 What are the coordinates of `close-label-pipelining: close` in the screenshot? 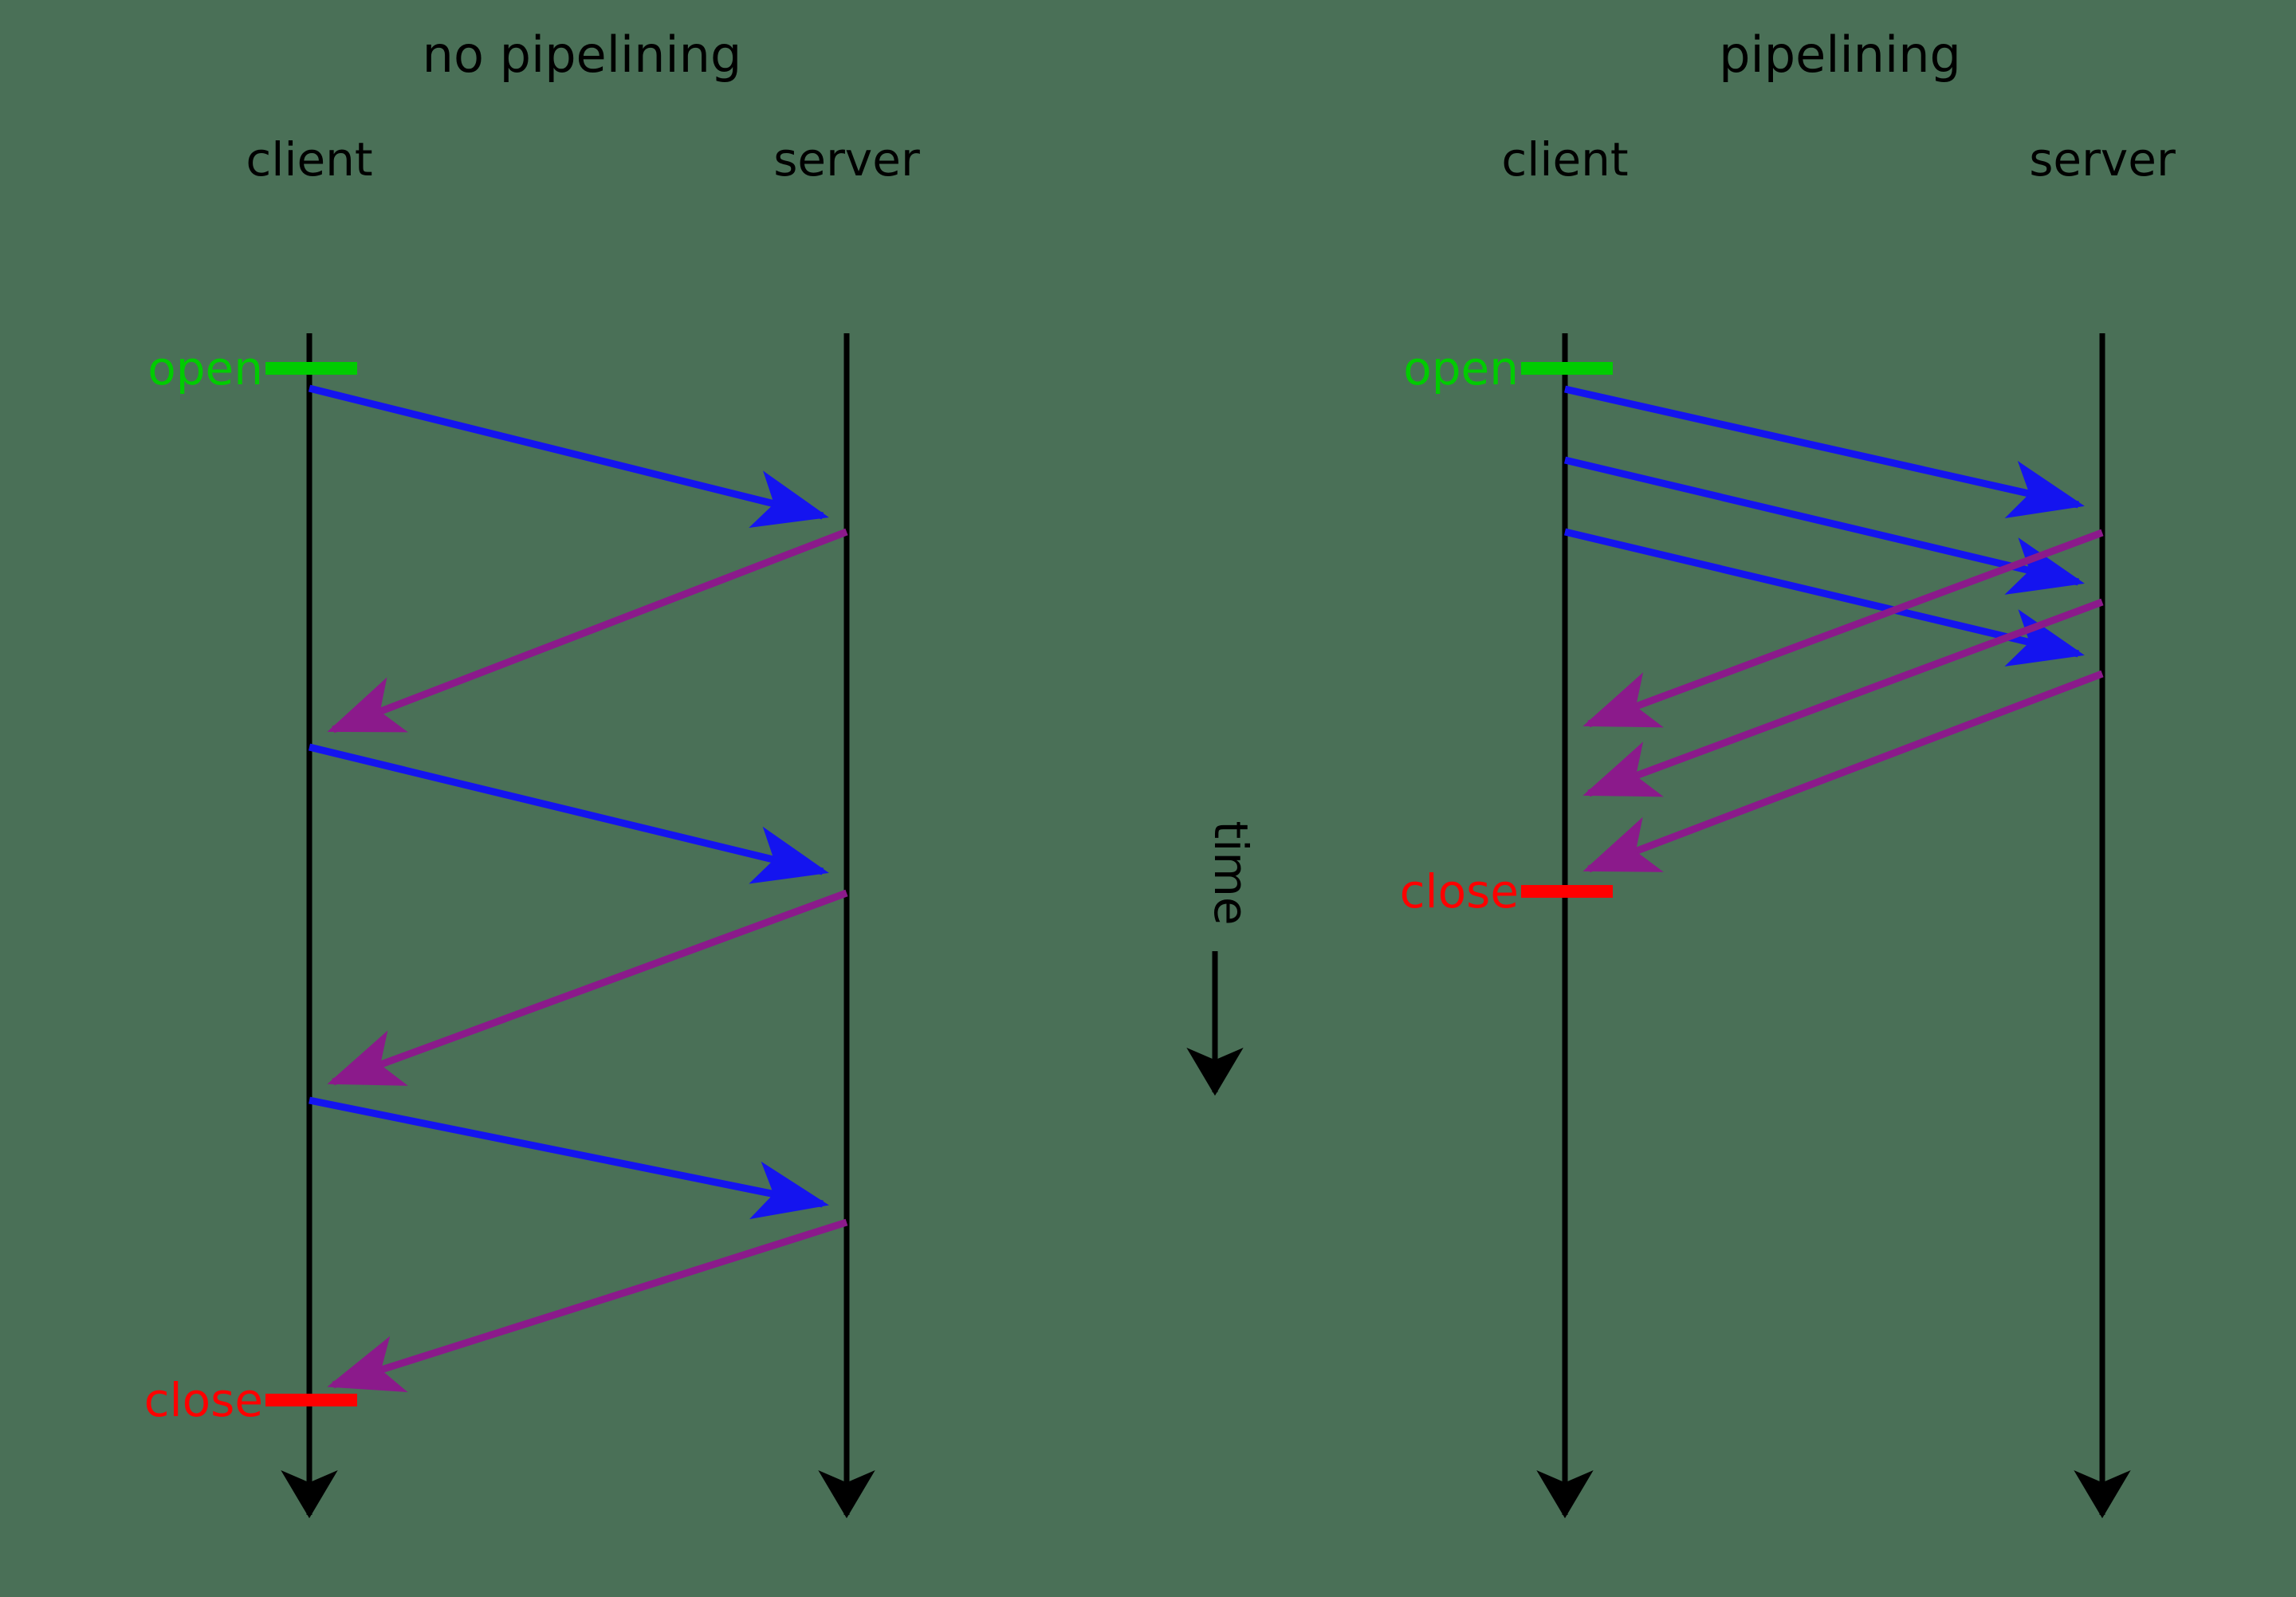 It's located at (1459, 891).